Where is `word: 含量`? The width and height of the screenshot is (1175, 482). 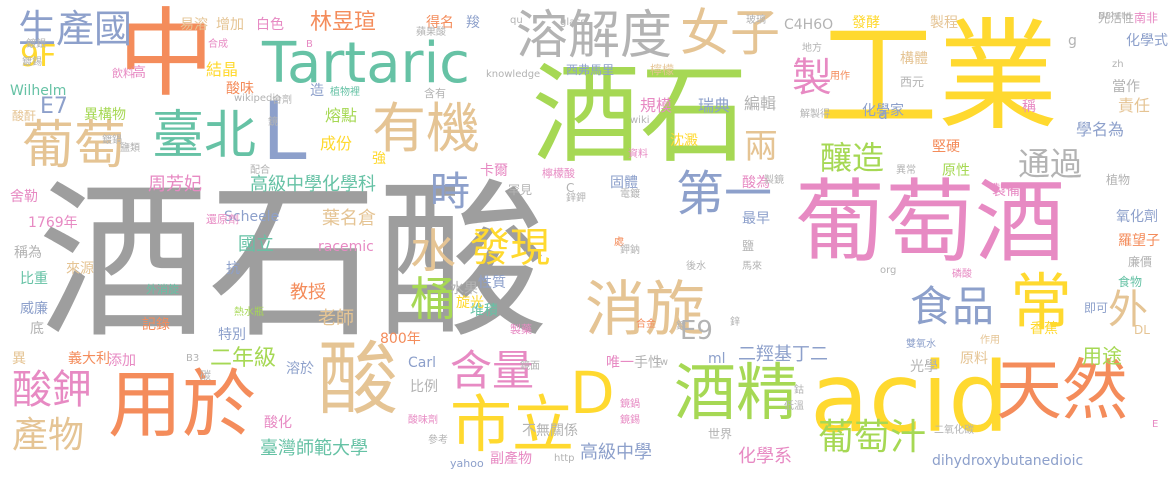
word: 含量 is located at coordinates (492, 370).